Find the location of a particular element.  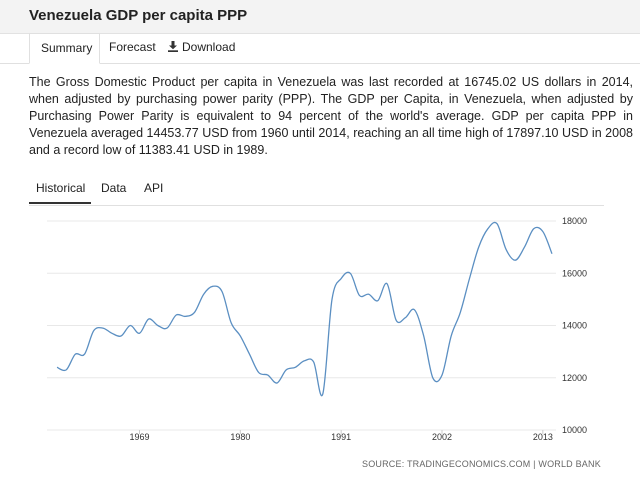

download-icon is located at coordinates (173, 46).